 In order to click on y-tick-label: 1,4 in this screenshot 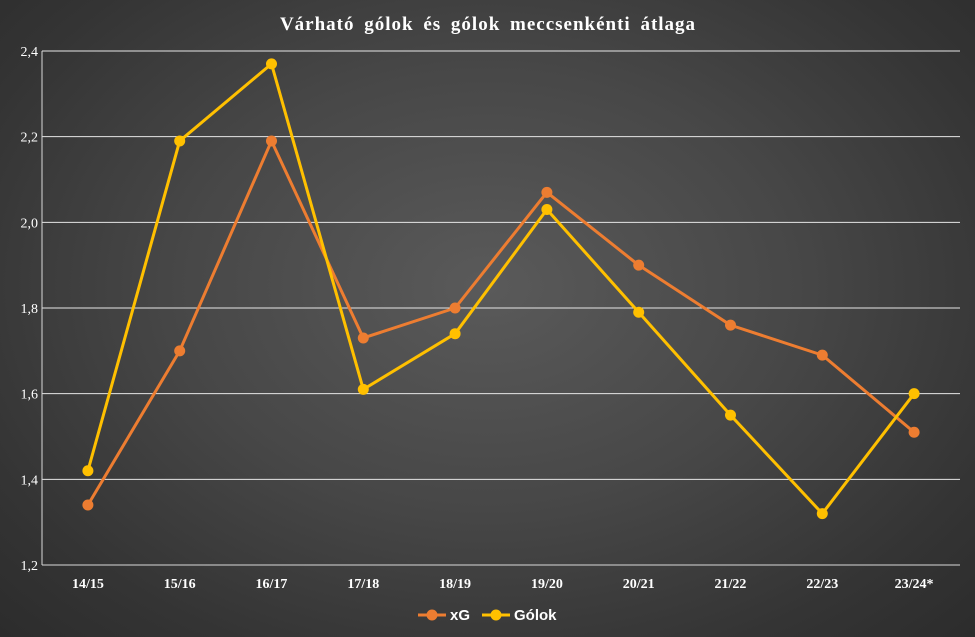, I will do `click(30, 480)`.